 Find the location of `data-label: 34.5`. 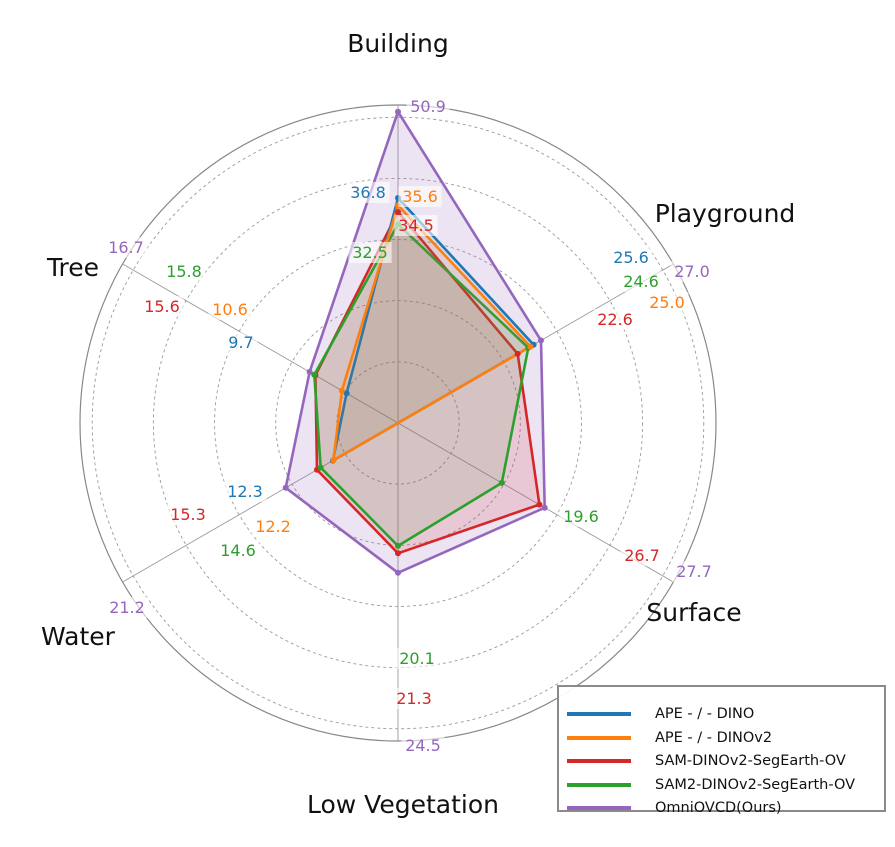

data-label: 34.5 is located at coordinates (416, 225).